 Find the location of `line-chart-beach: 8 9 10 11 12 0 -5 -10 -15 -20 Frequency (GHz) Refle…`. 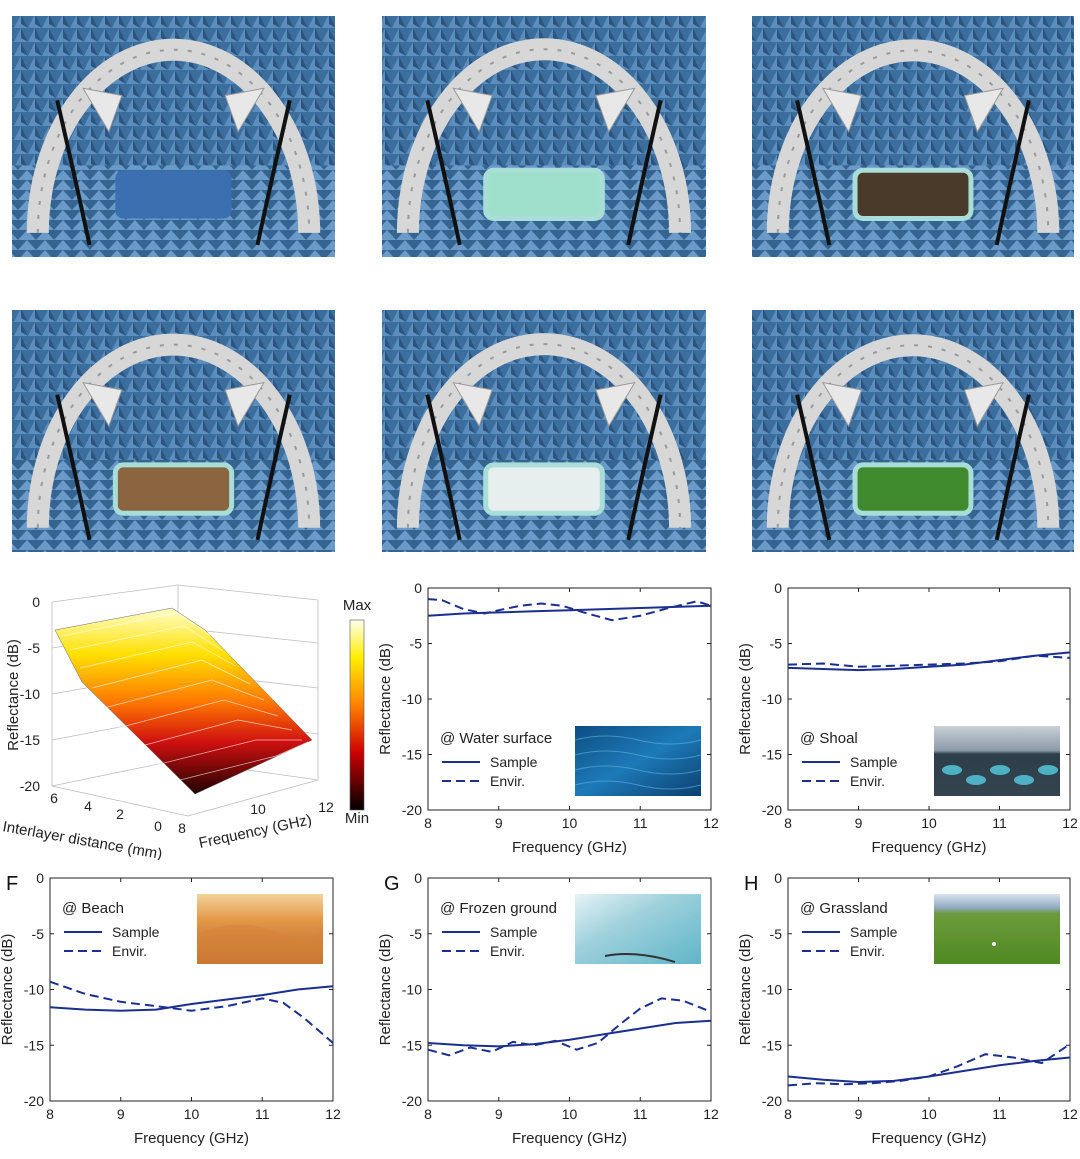

line-chart-beach: 8 9 10 11 12 0 -5 -10 -15 -20 Frequency (GHz) Refle… is located at coordinates (170, 1008).